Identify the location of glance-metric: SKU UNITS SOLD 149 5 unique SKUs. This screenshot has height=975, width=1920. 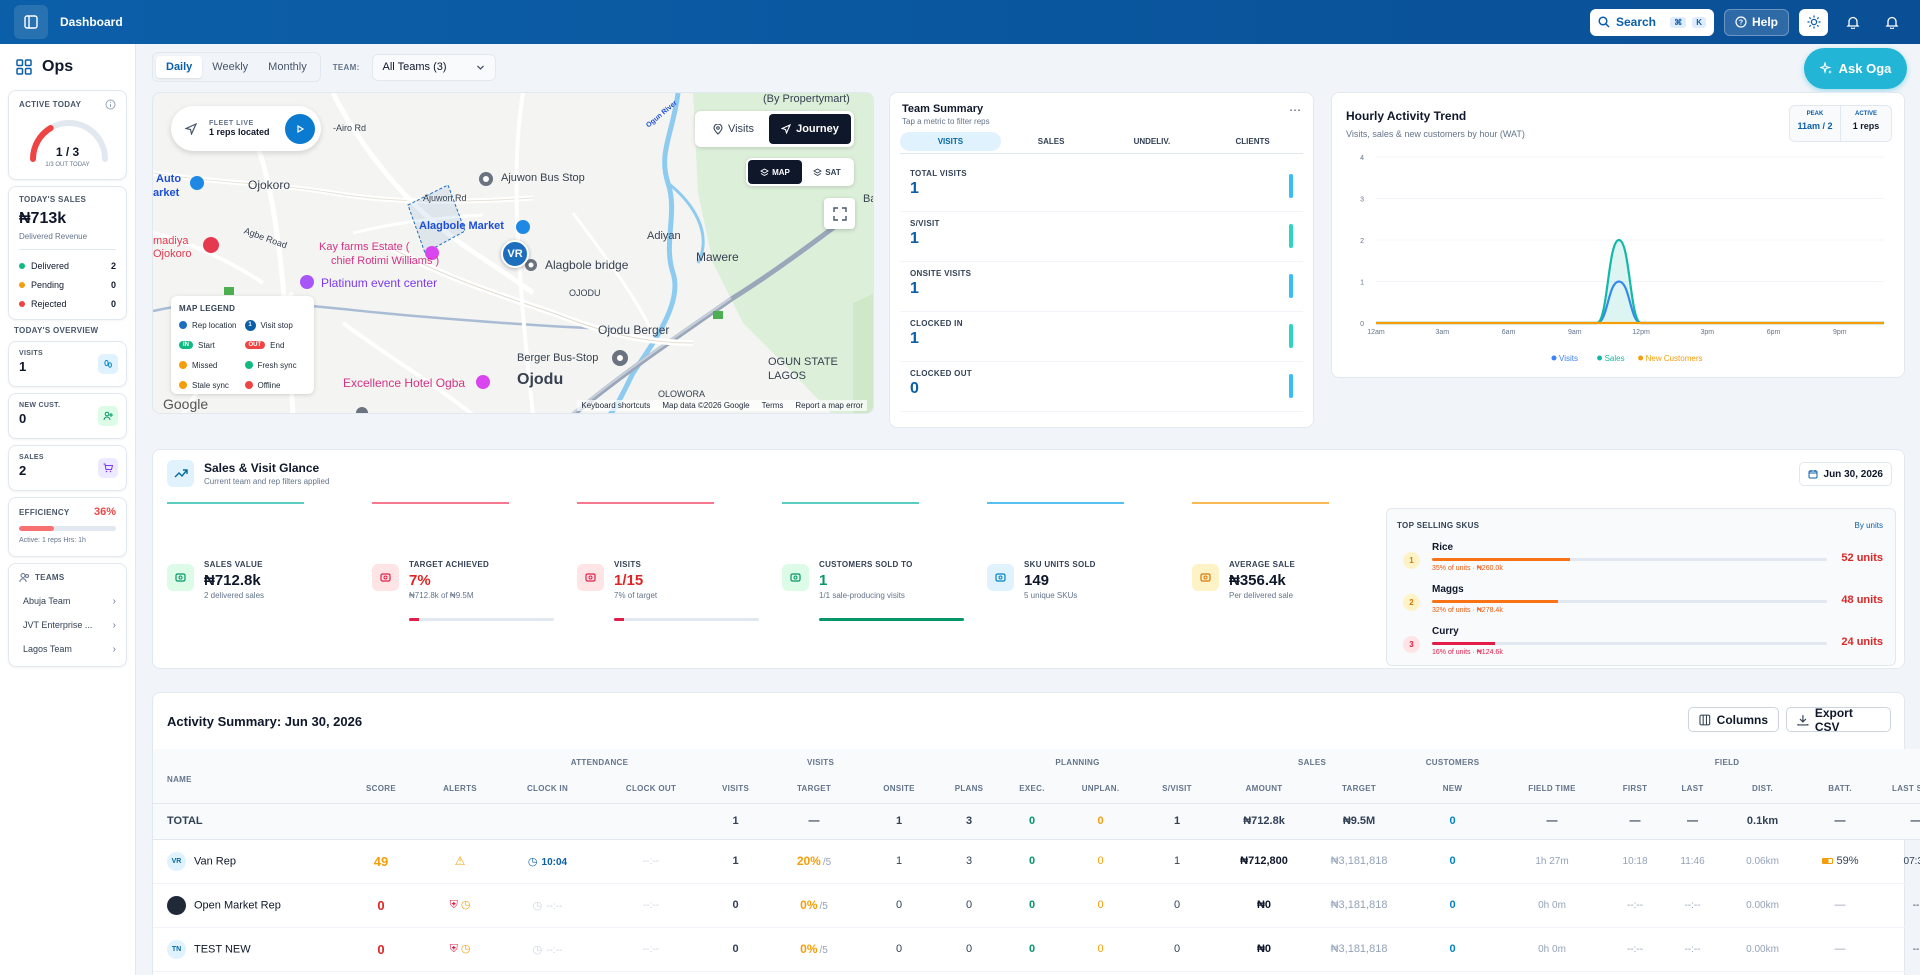
(1079, 587).